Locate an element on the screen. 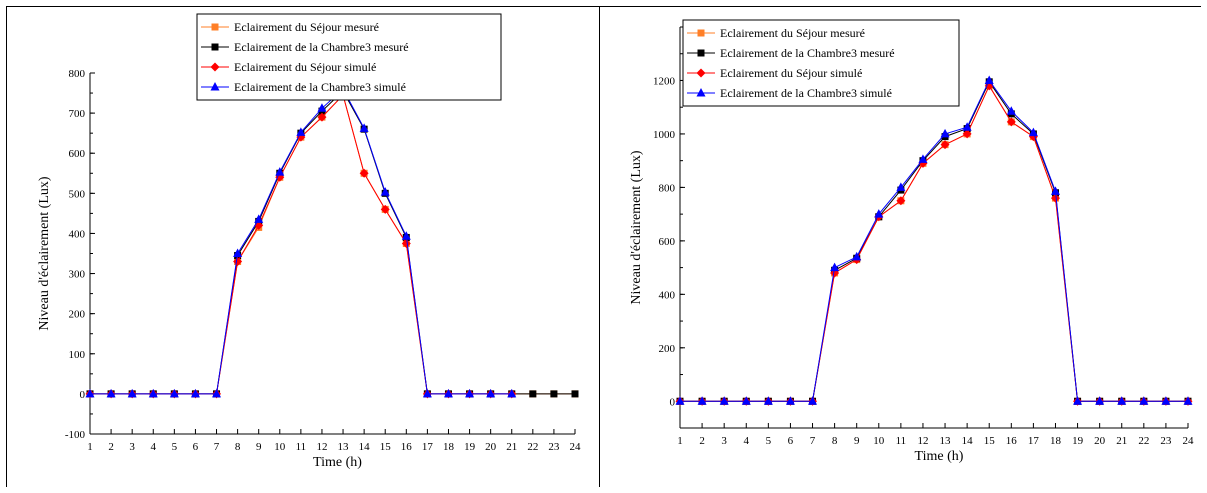  x-tick-label: 21 is located at coordinates (1121, 441).